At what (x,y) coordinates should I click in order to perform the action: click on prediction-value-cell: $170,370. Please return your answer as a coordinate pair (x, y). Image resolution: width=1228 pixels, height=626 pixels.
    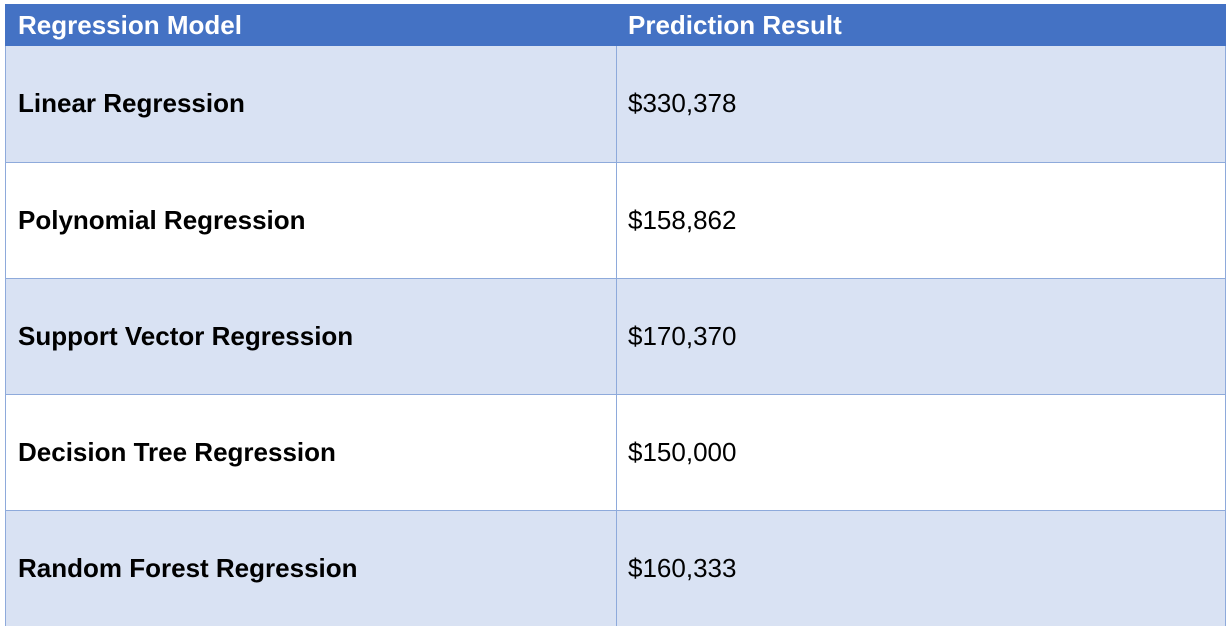
    Looking at the image, I should click on (921, 336).